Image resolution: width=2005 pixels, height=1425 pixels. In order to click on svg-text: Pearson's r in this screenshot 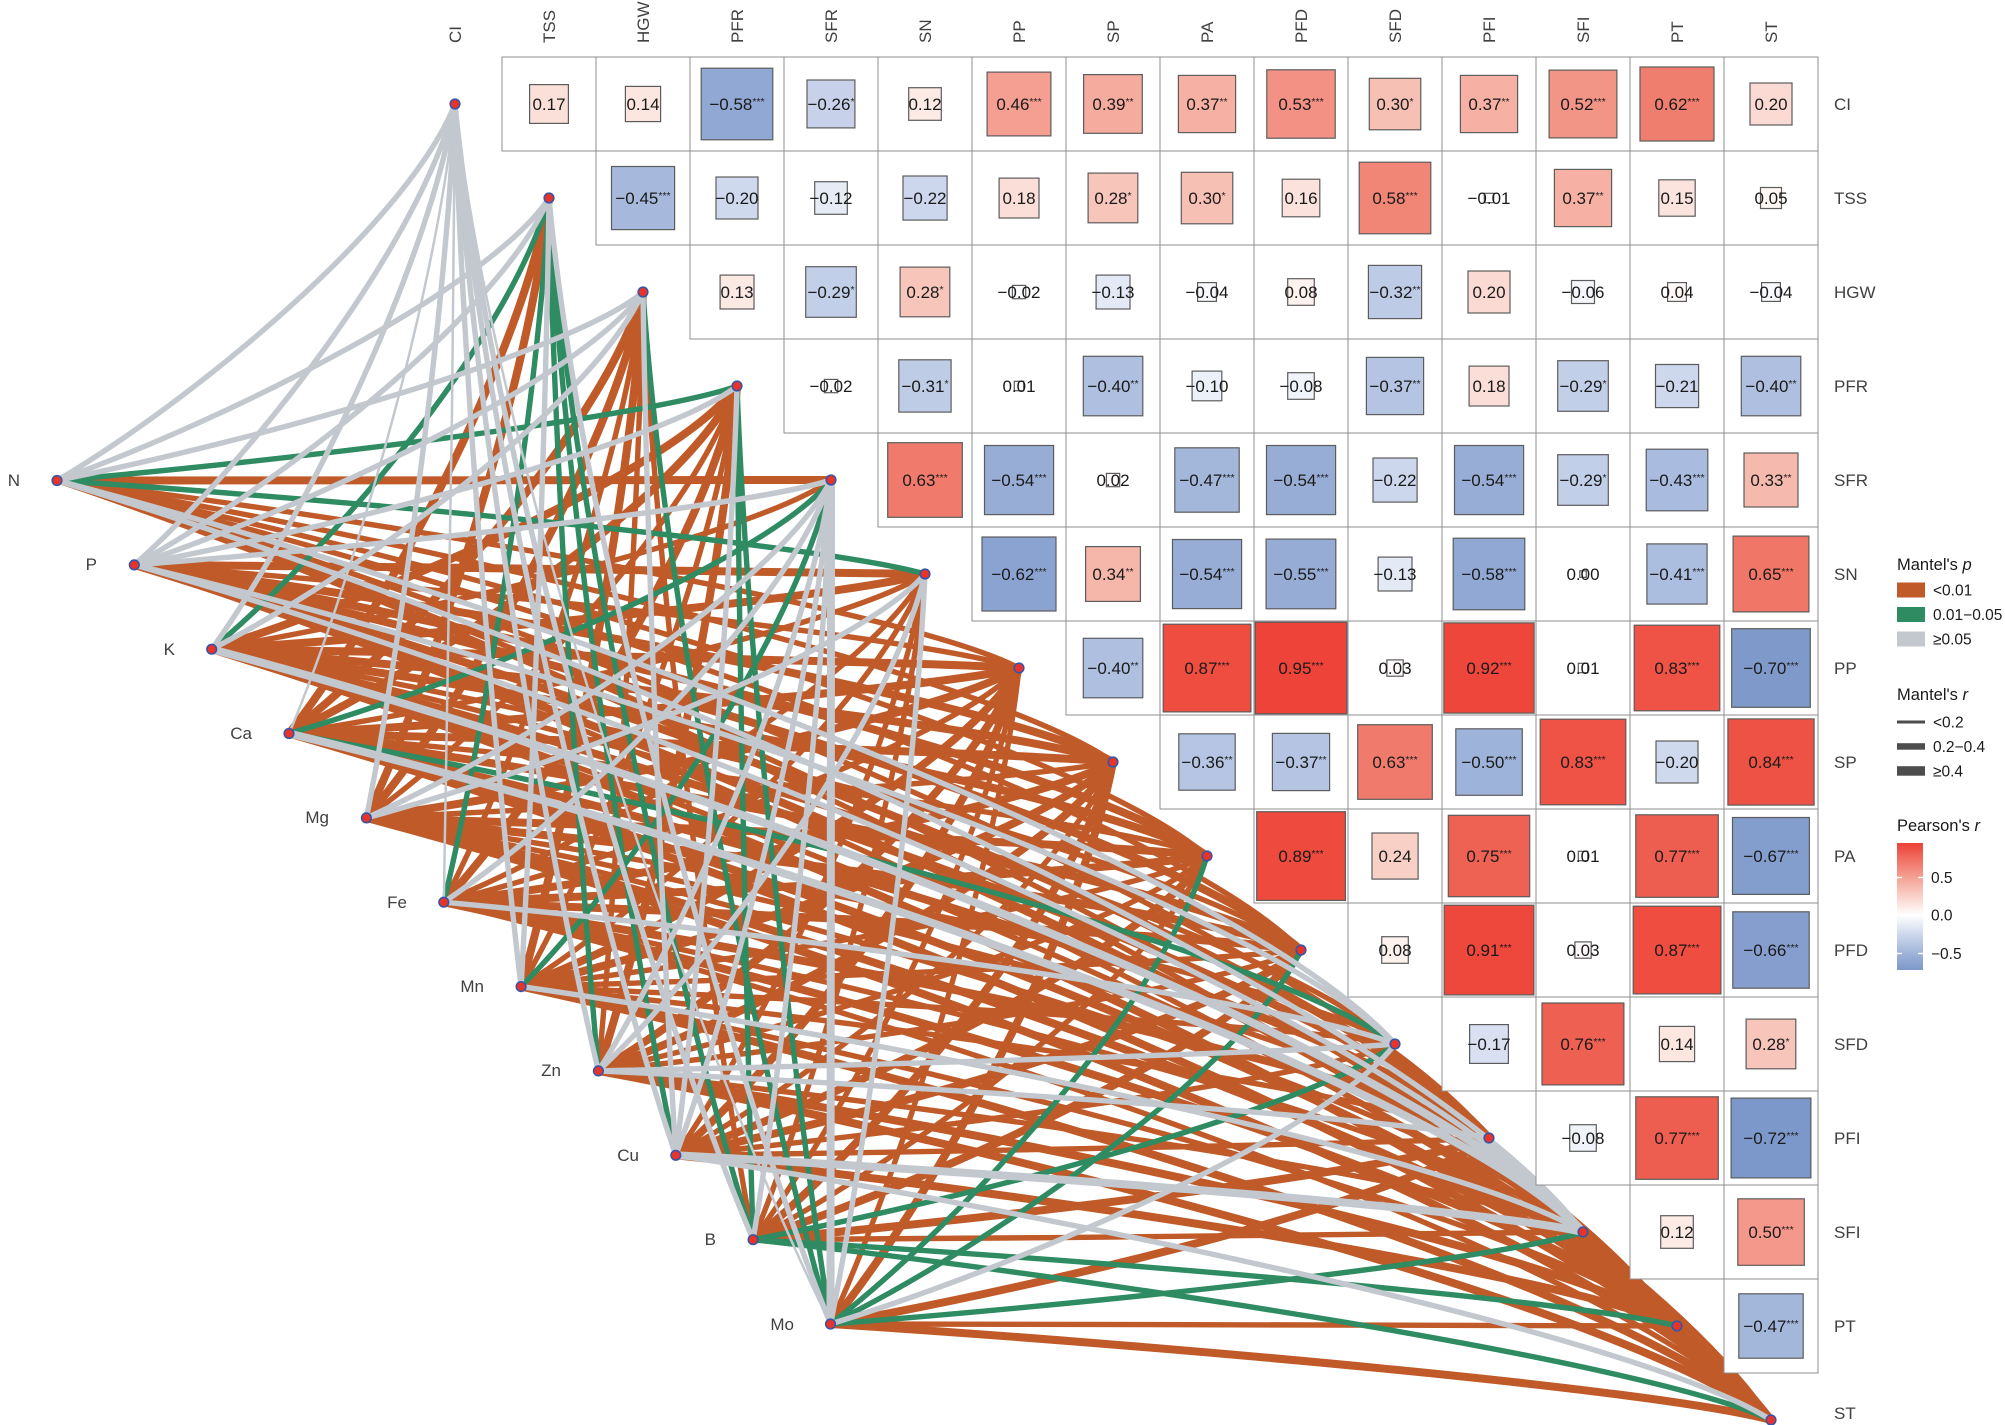, I will do `click(1939, 826)`.